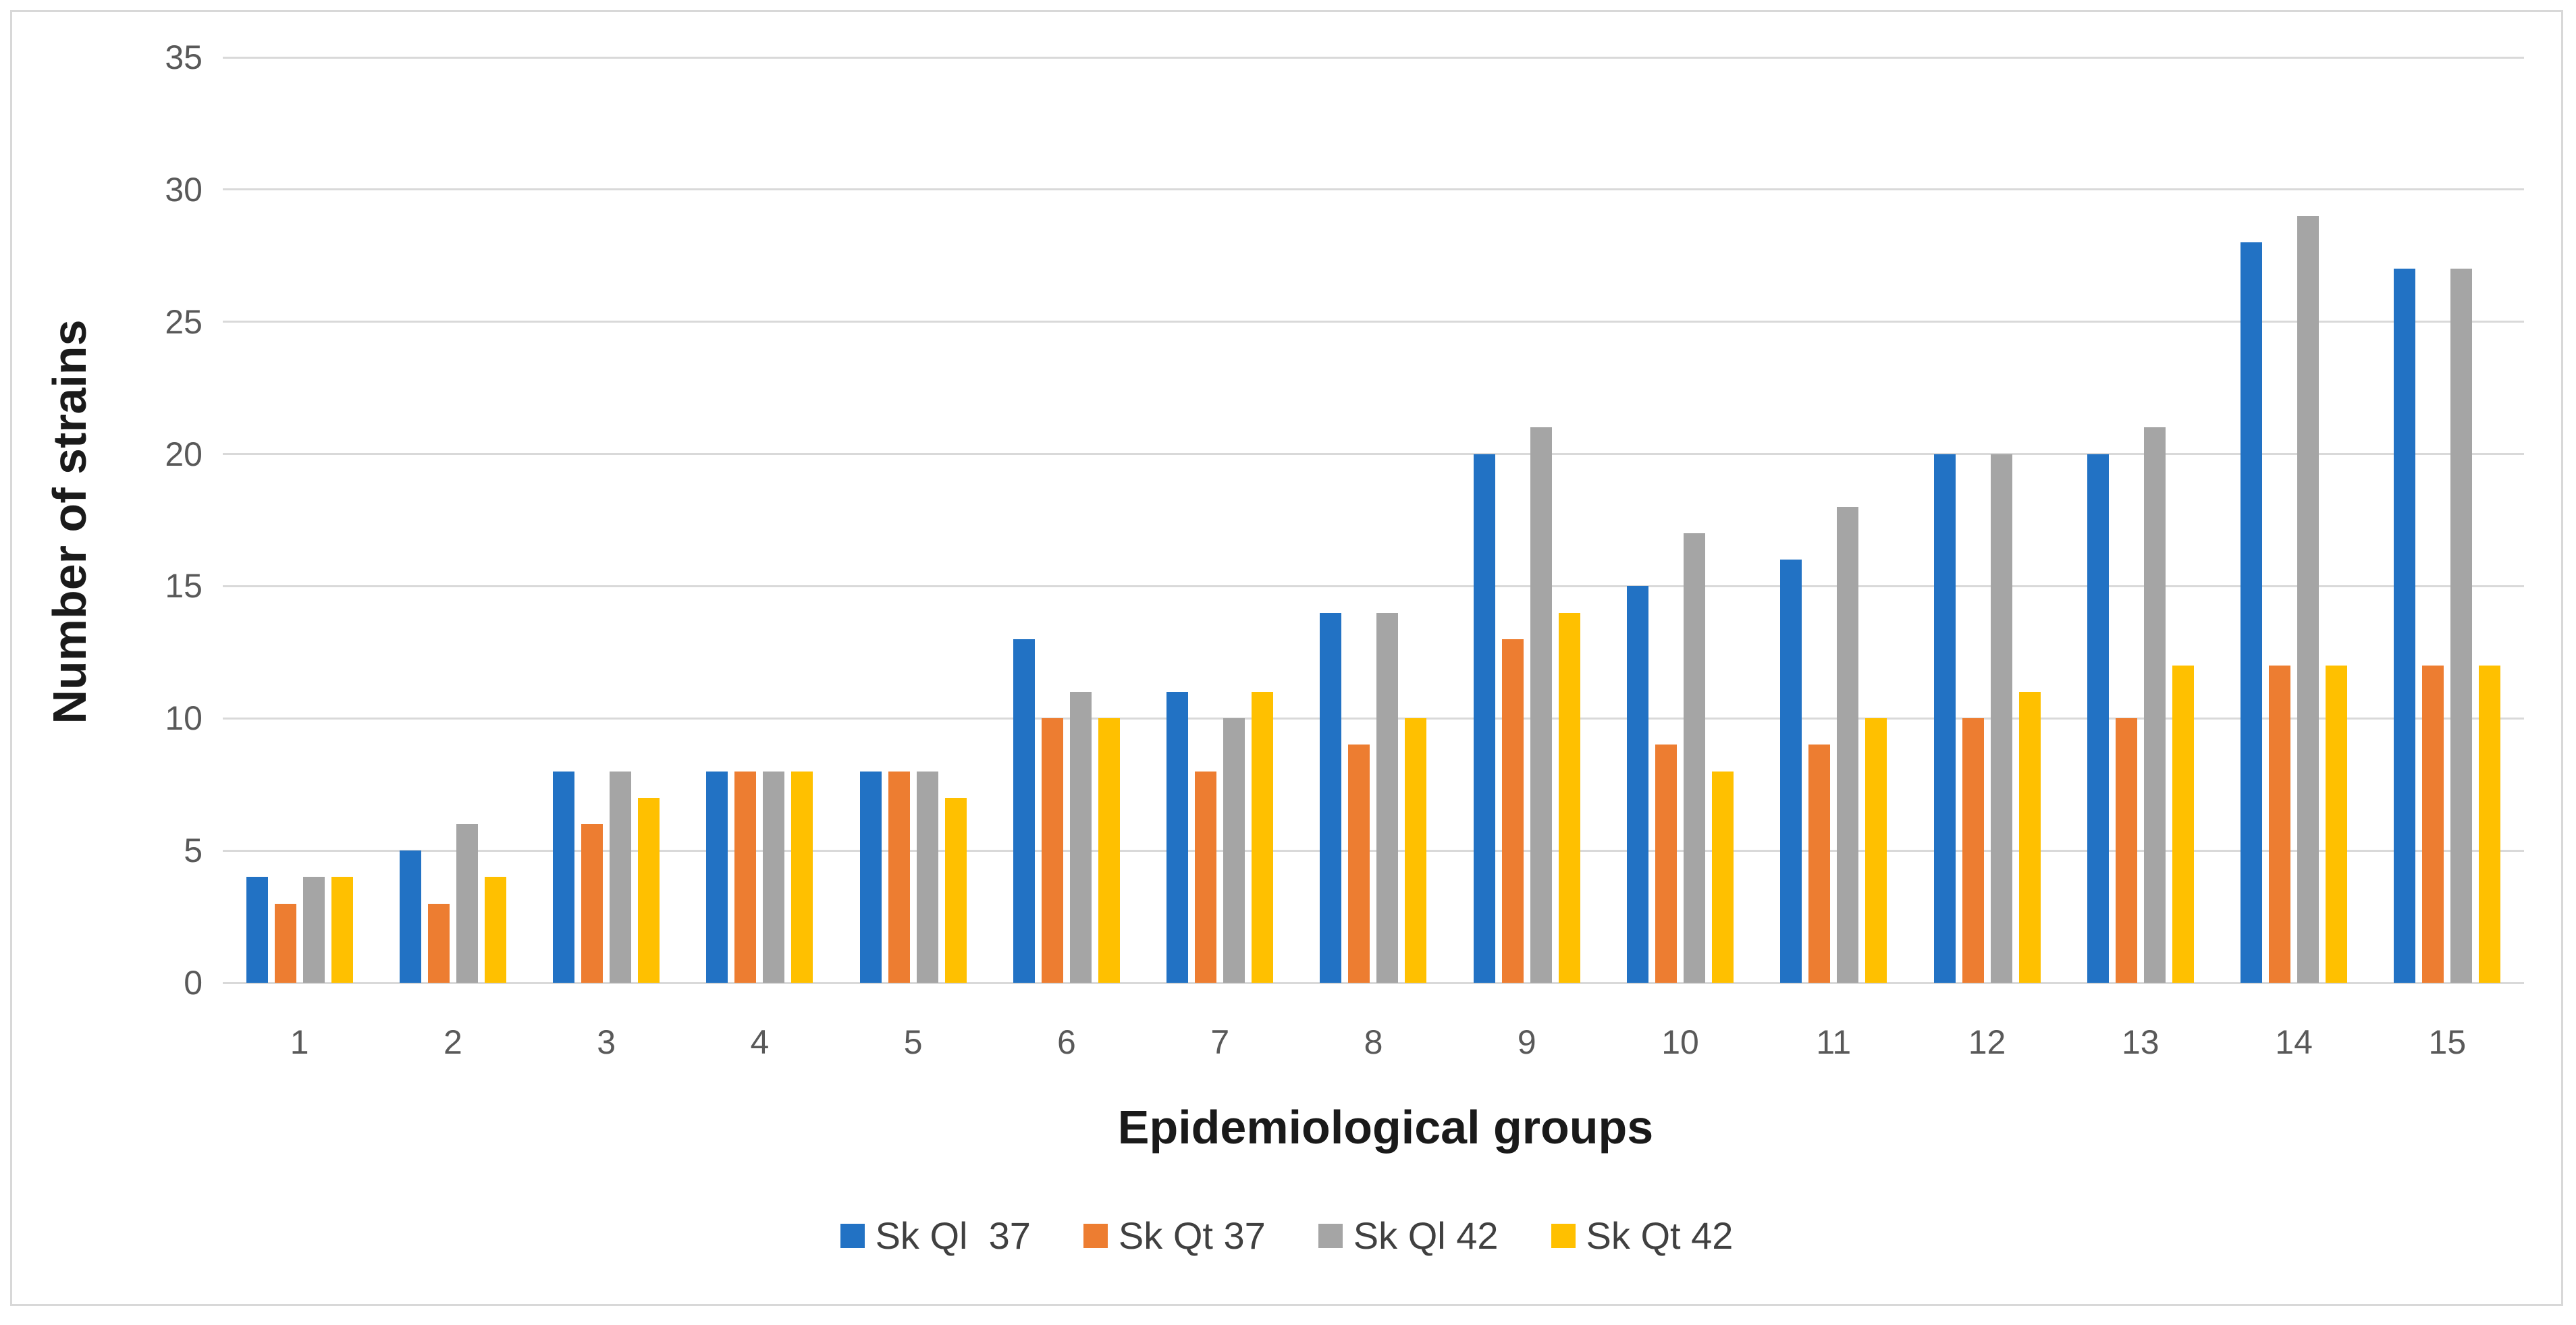 Image resolution: width=2576 pixels, height=1325 pixels. Describe the element at coordinates (1426, 1235) in the screenshot. I see `legend-label: Sk Ql 42` at that location.